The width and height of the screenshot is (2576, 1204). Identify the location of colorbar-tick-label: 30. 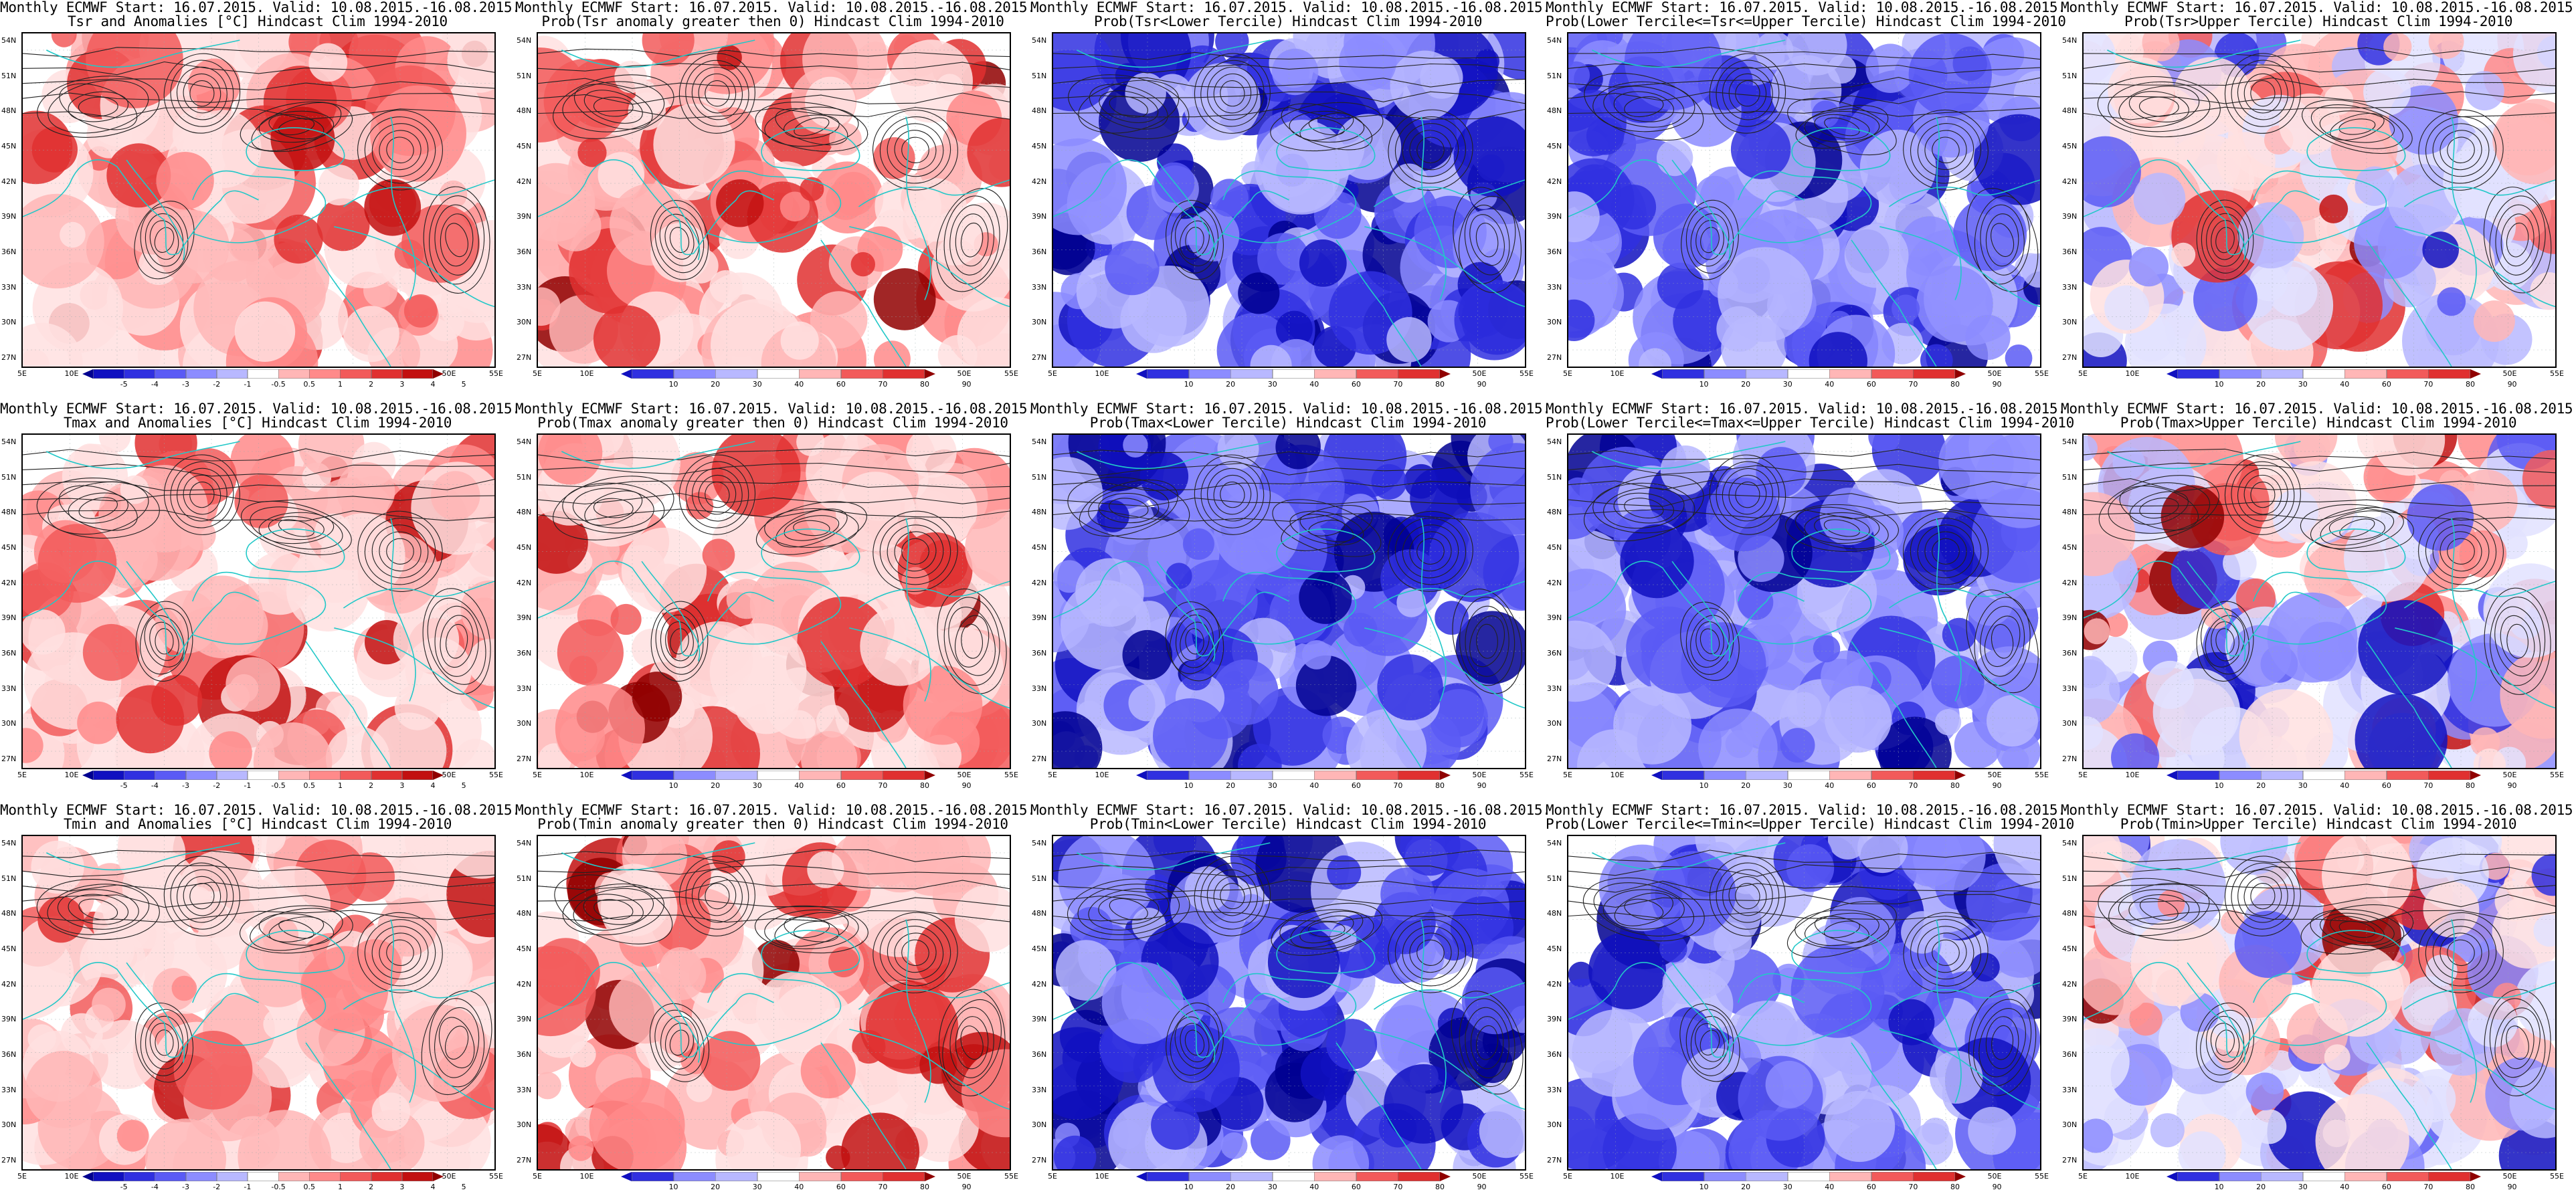
(2303, 1187).